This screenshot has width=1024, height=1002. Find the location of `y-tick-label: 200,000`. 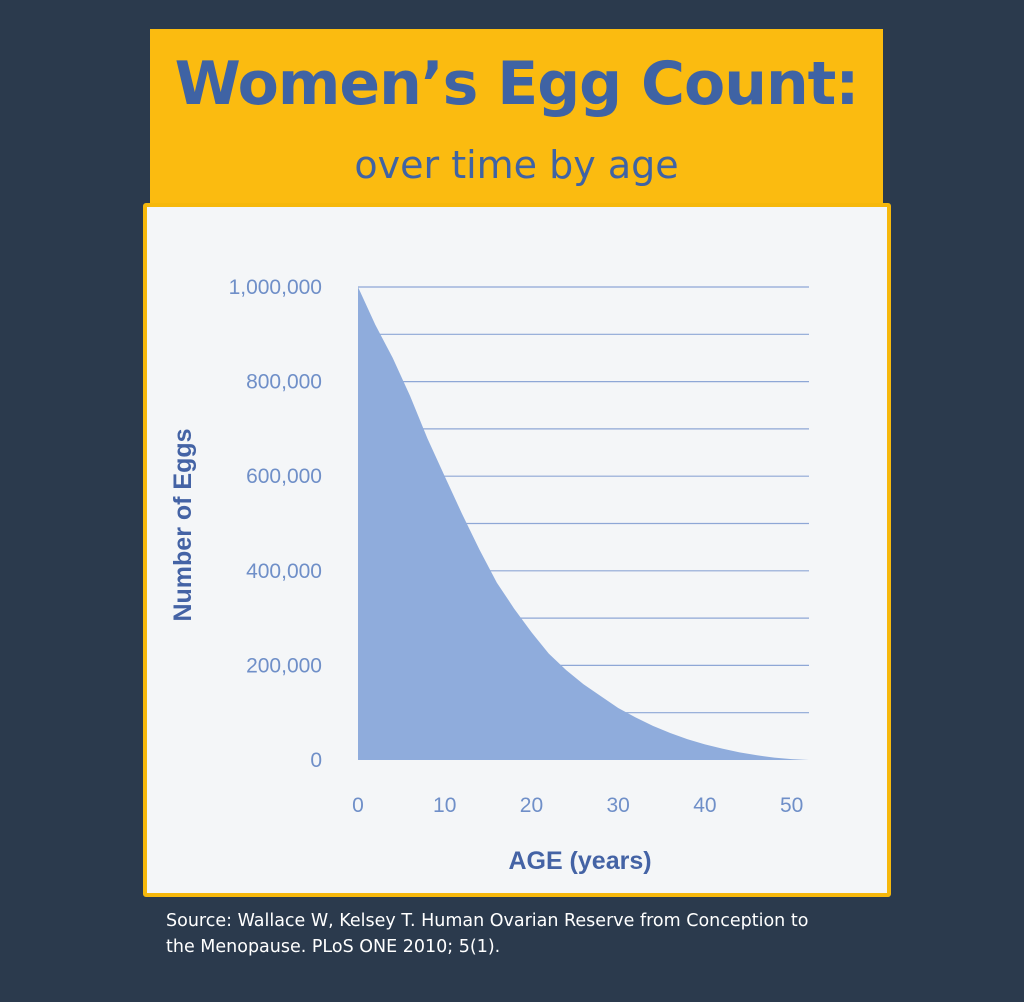

y-tick-label: 200,000 is located at coordinates (284, 665).